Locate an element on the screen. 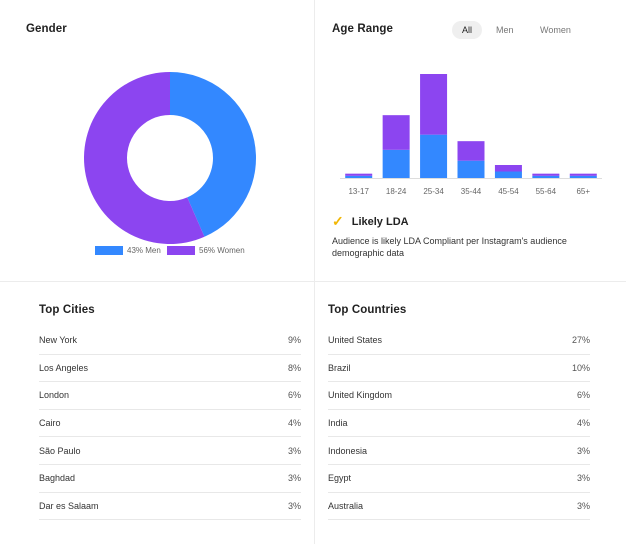 The width and height of the screenshot is (626, 544). city-percent: 6% is located at coordinates (294, 395).